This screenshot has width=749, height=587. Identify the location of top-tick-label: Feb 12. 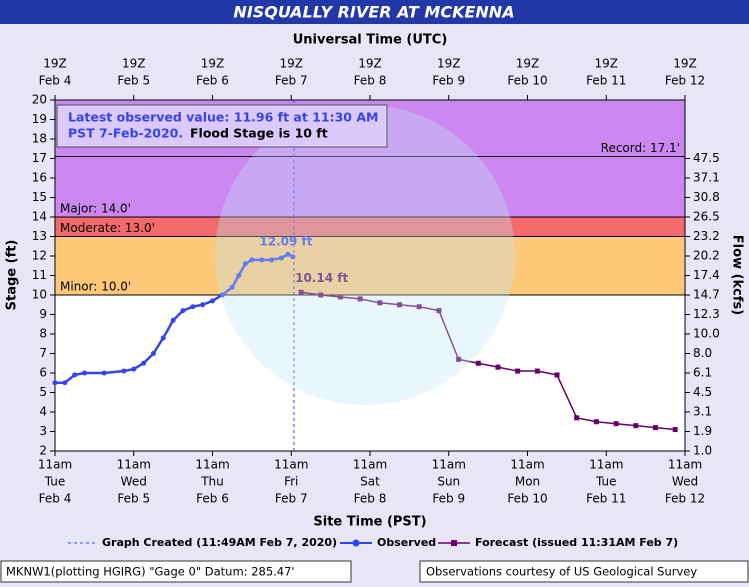
(685, 81).